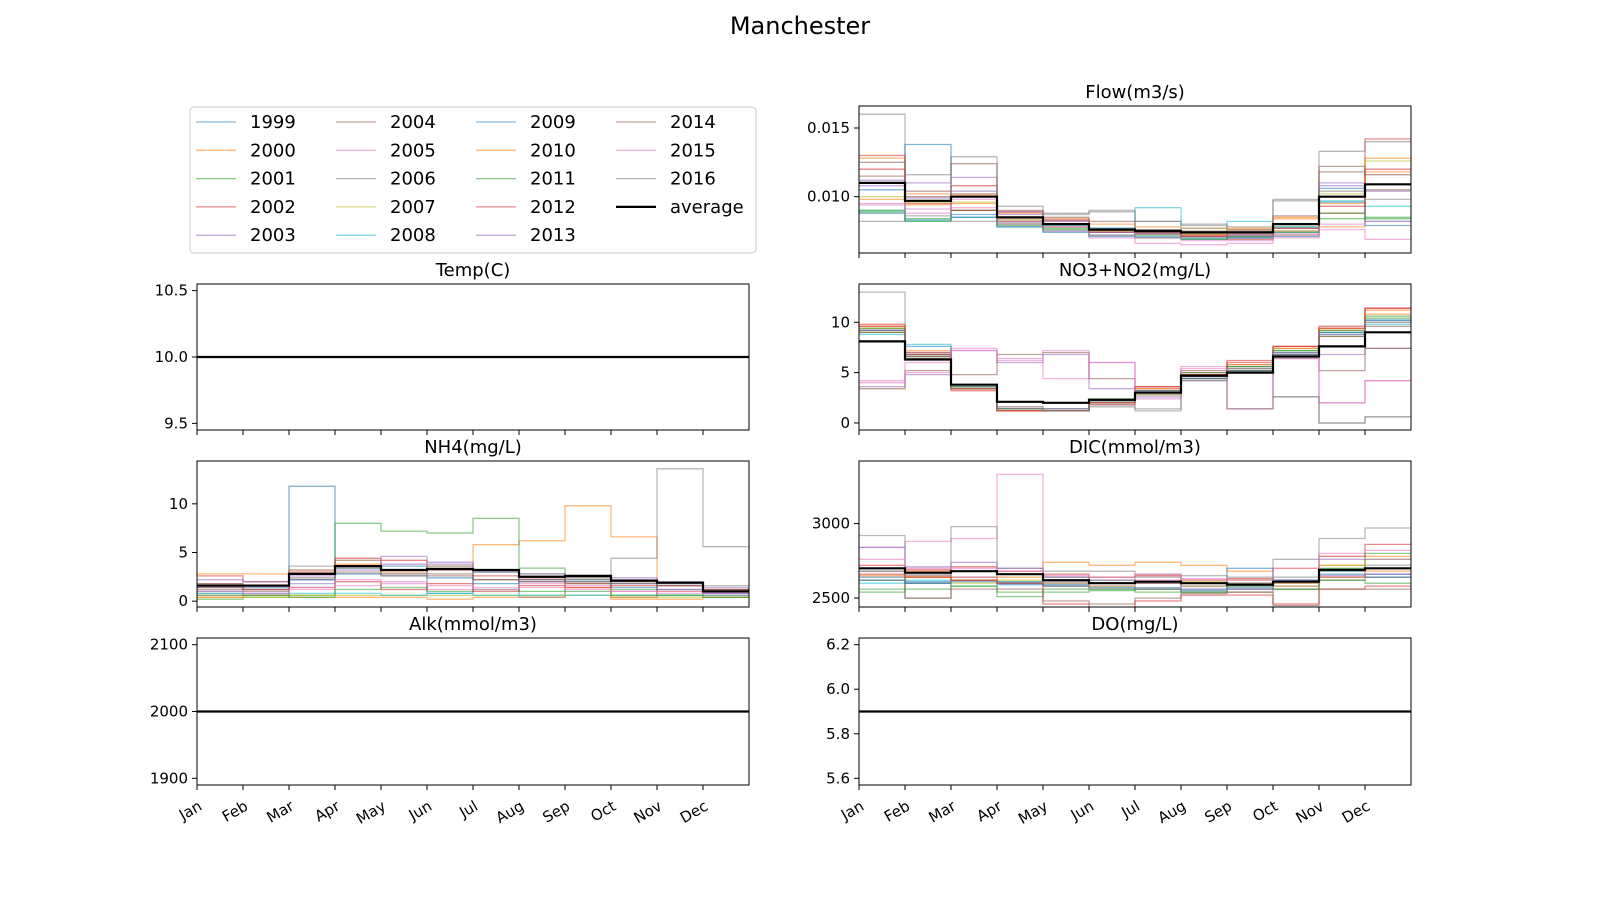 This screenshot has height=900, width=1600. What do you see at coordinates (273, 207) in the screenshot?
I see `legend-label: 2002` at bounding box center [273, 207].